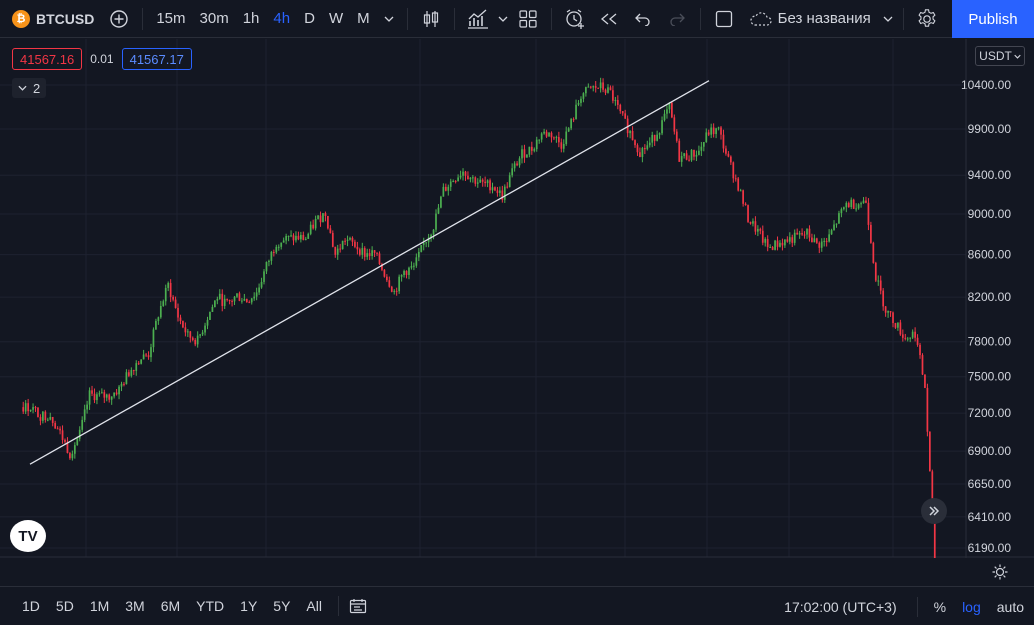 This screenshot has height=625, width=1034. I want to click on indicators-button, so click(478, 19).